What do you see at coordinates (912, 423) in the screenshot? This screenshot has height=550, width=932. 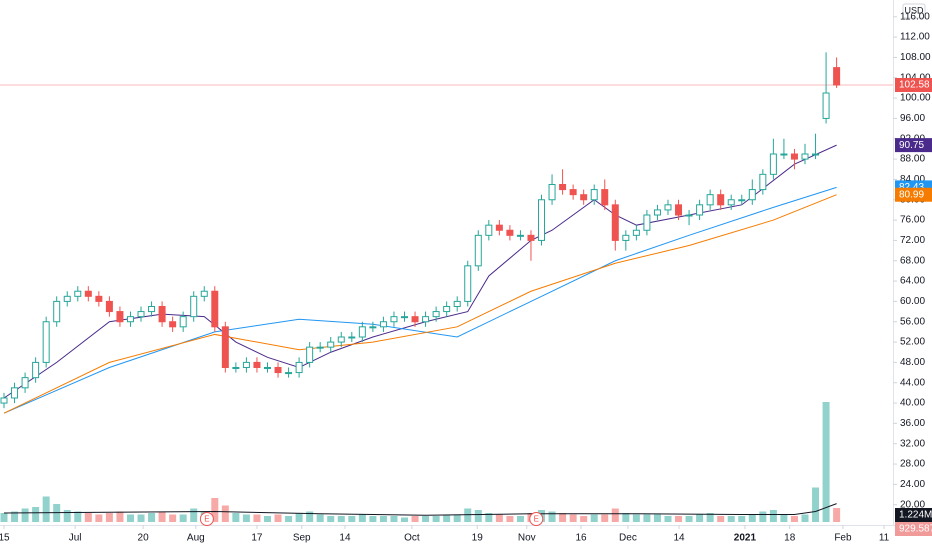 I see `y-tick-label: 36.00` at bounding box center [912, 423].